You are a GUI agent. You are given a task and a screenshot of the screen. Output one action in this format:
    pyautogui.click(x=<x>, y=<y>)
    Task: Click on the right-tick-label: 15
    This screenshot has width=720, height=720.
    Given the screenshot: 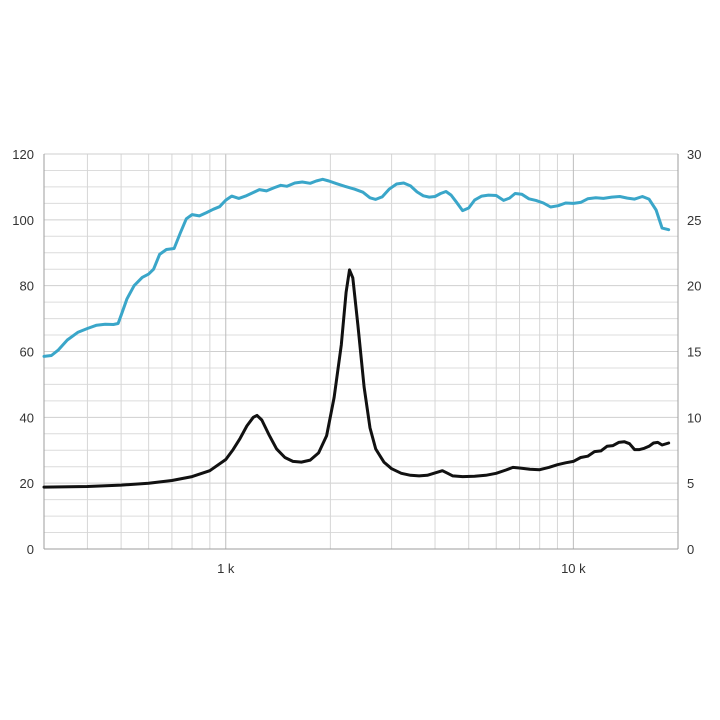 What is the action you would take?
    pyautogui.click(x=694, y=352)
    